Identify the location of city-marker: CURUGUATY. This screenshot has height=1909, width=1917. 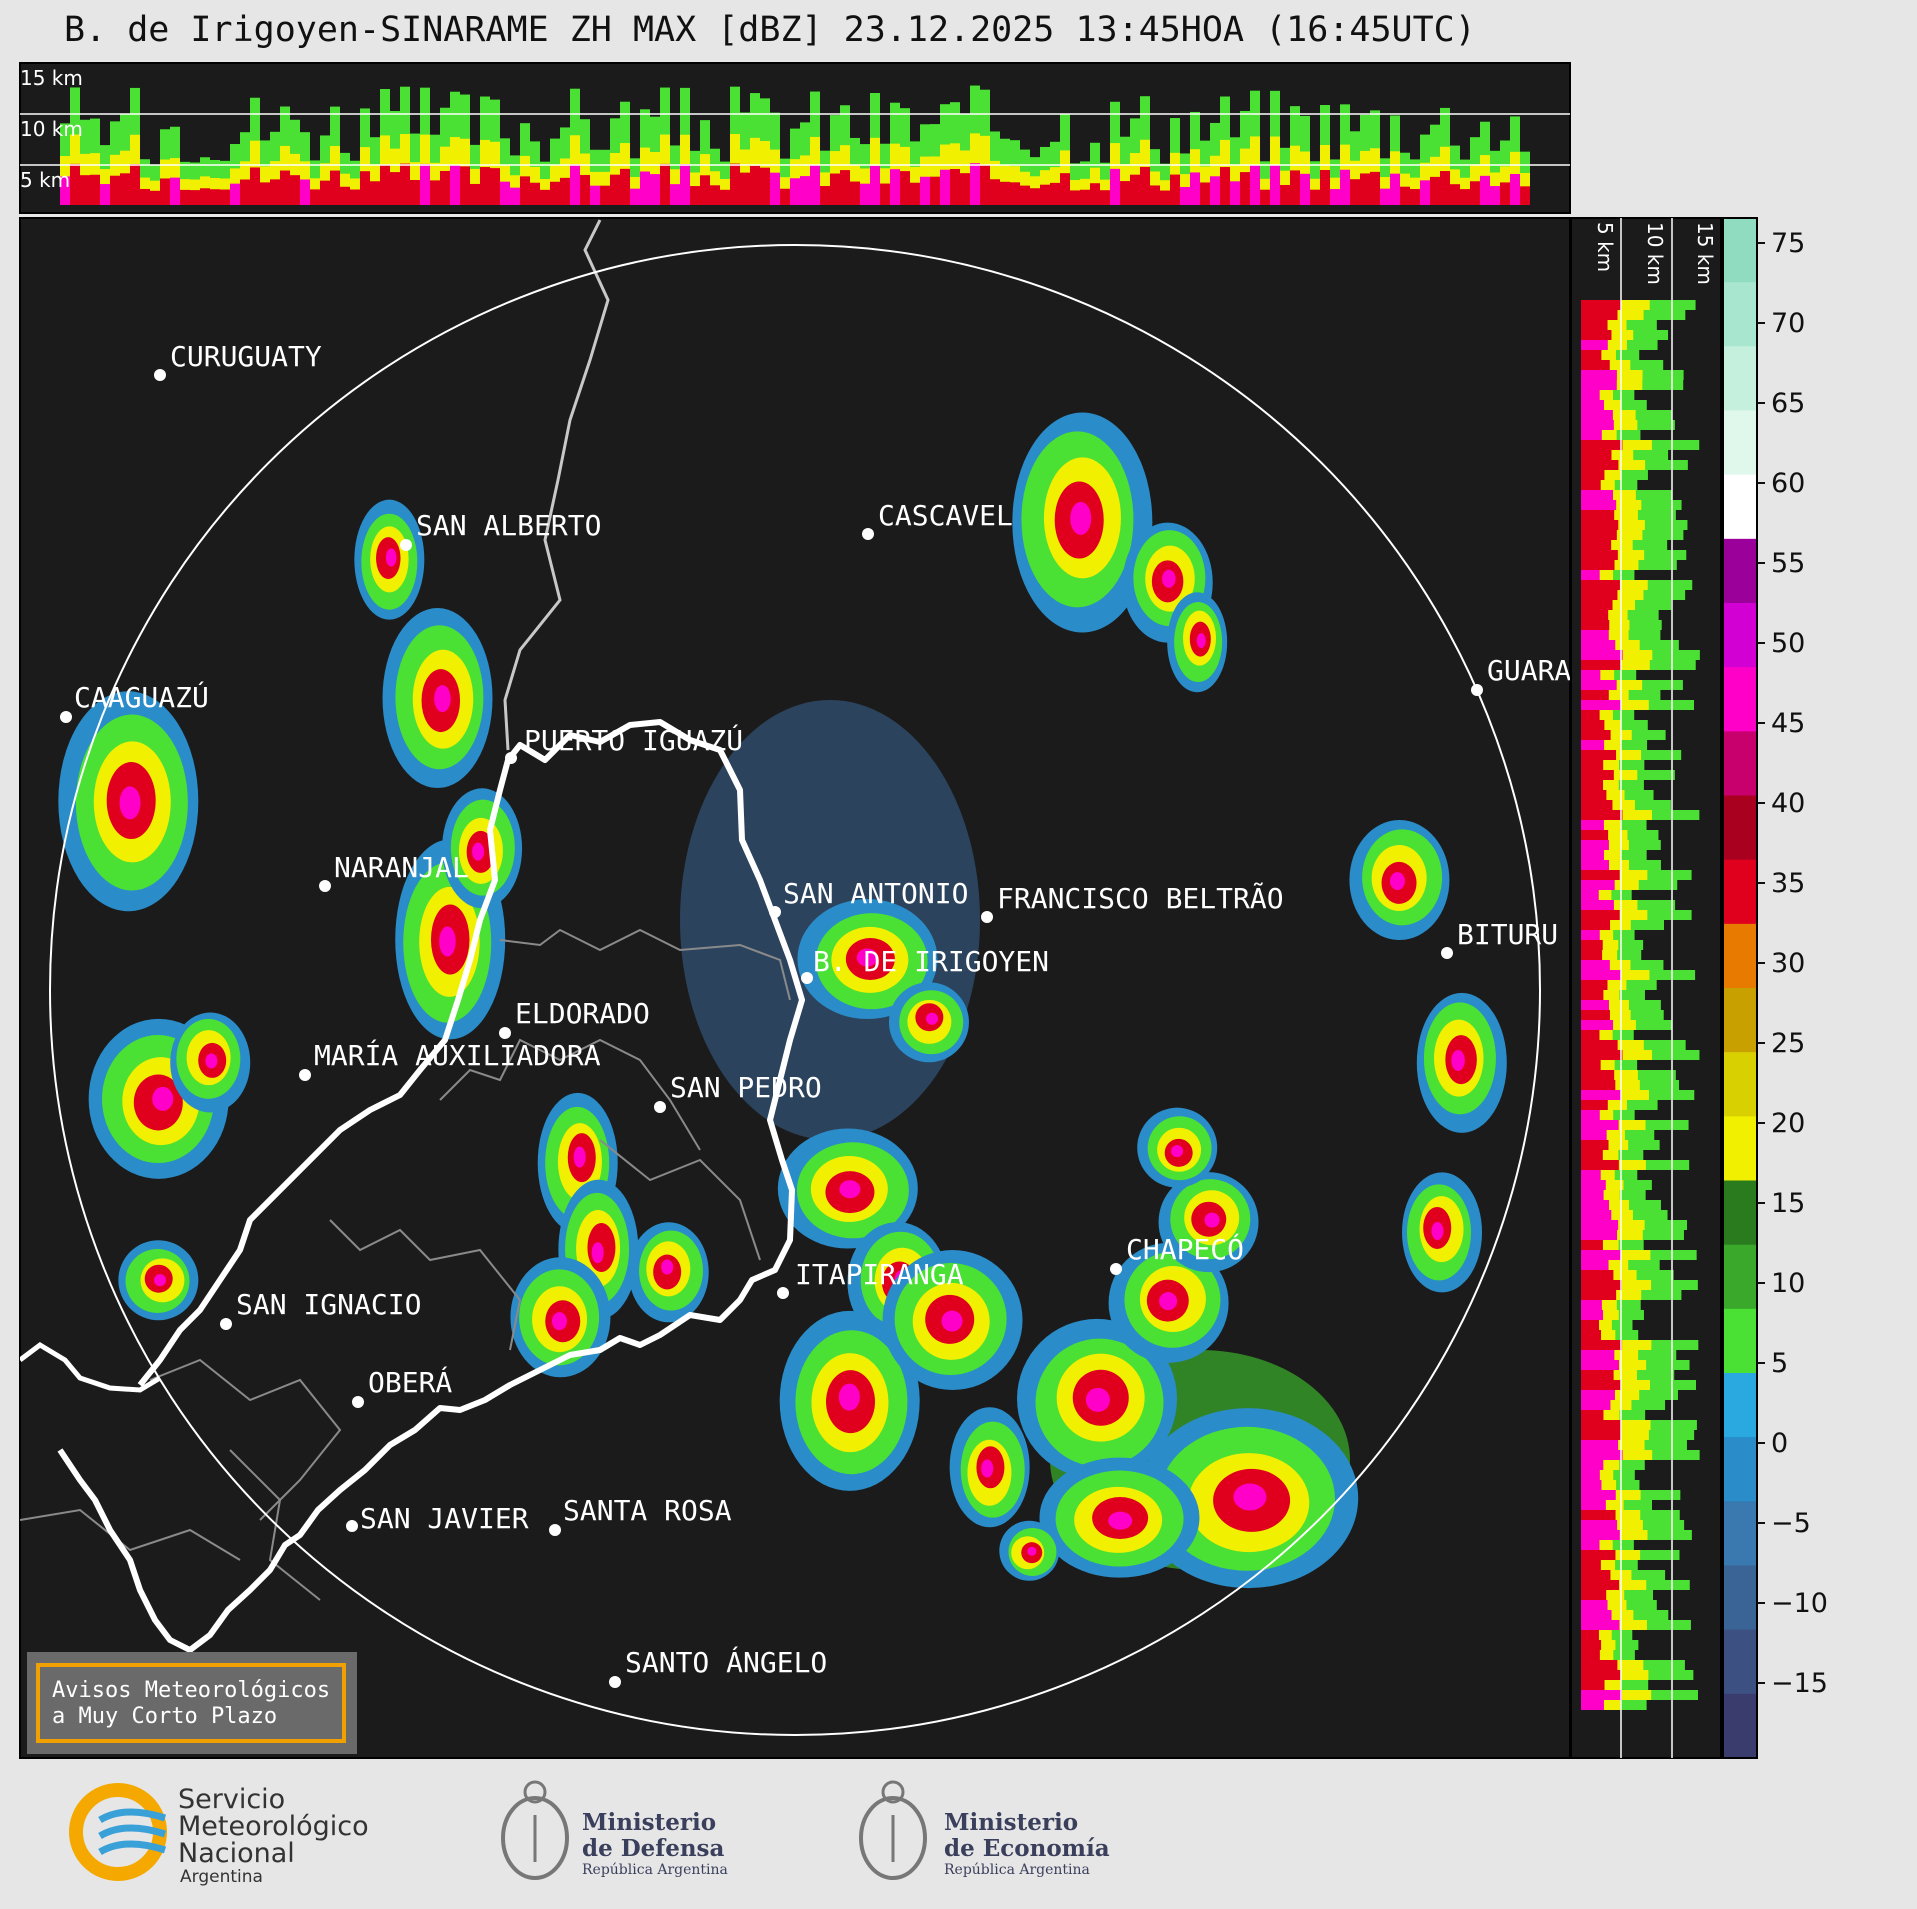
(238, 360).